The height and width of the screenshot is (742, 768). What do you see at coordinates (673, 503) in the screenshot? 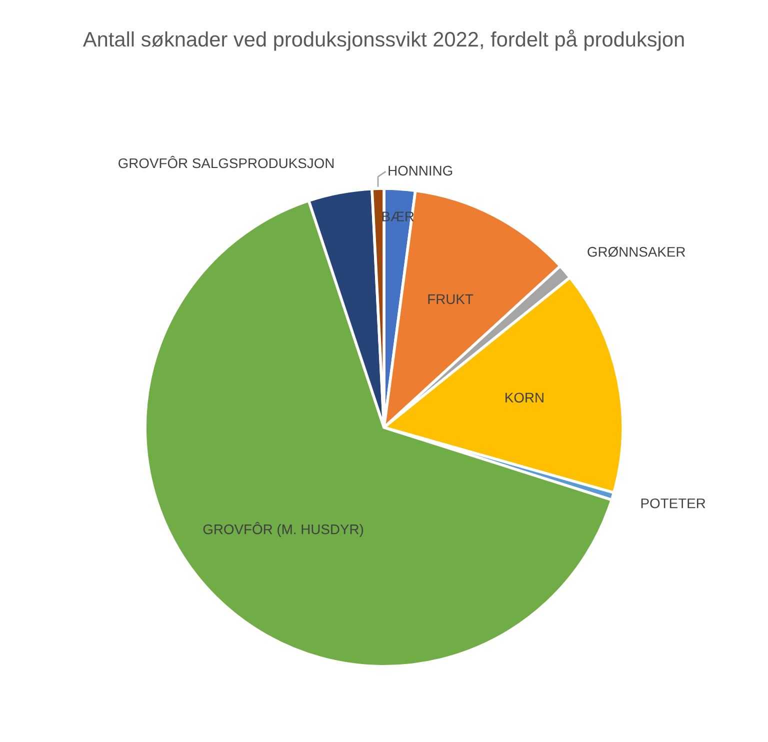
I see `slice-label: POTETER` at bounding box center [673, 503].